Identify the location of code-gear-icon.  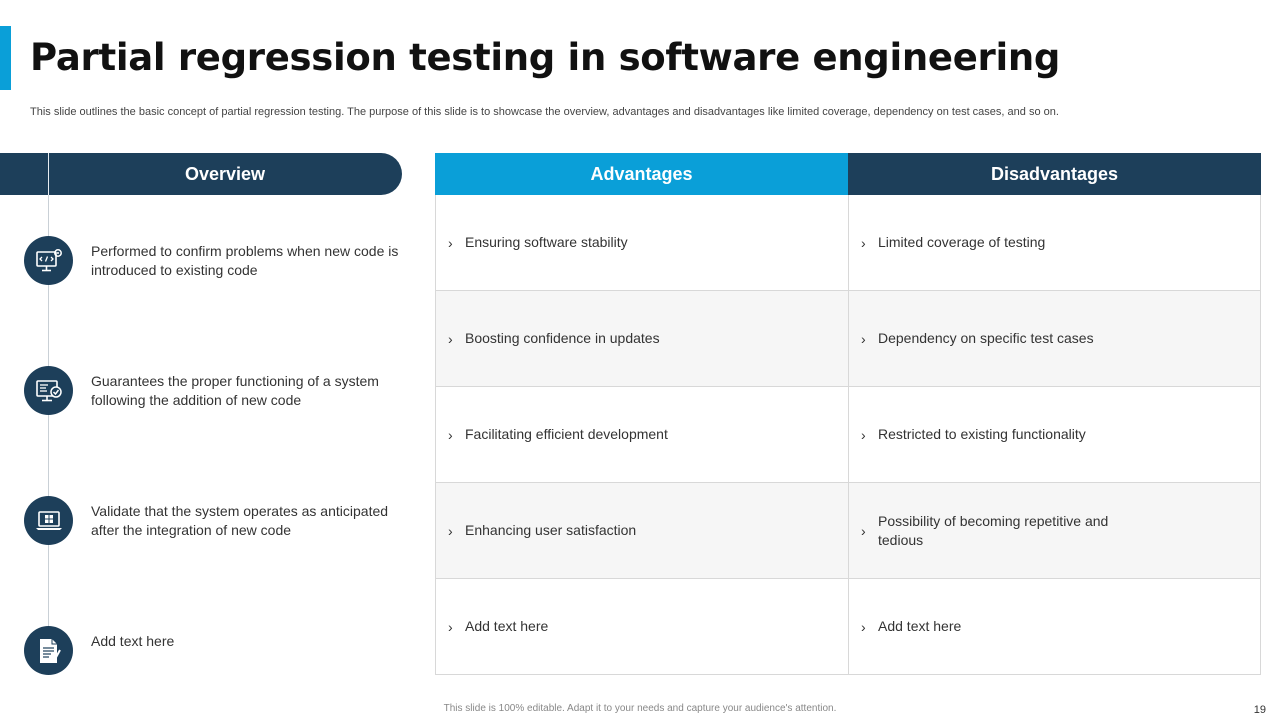
(48, 260).